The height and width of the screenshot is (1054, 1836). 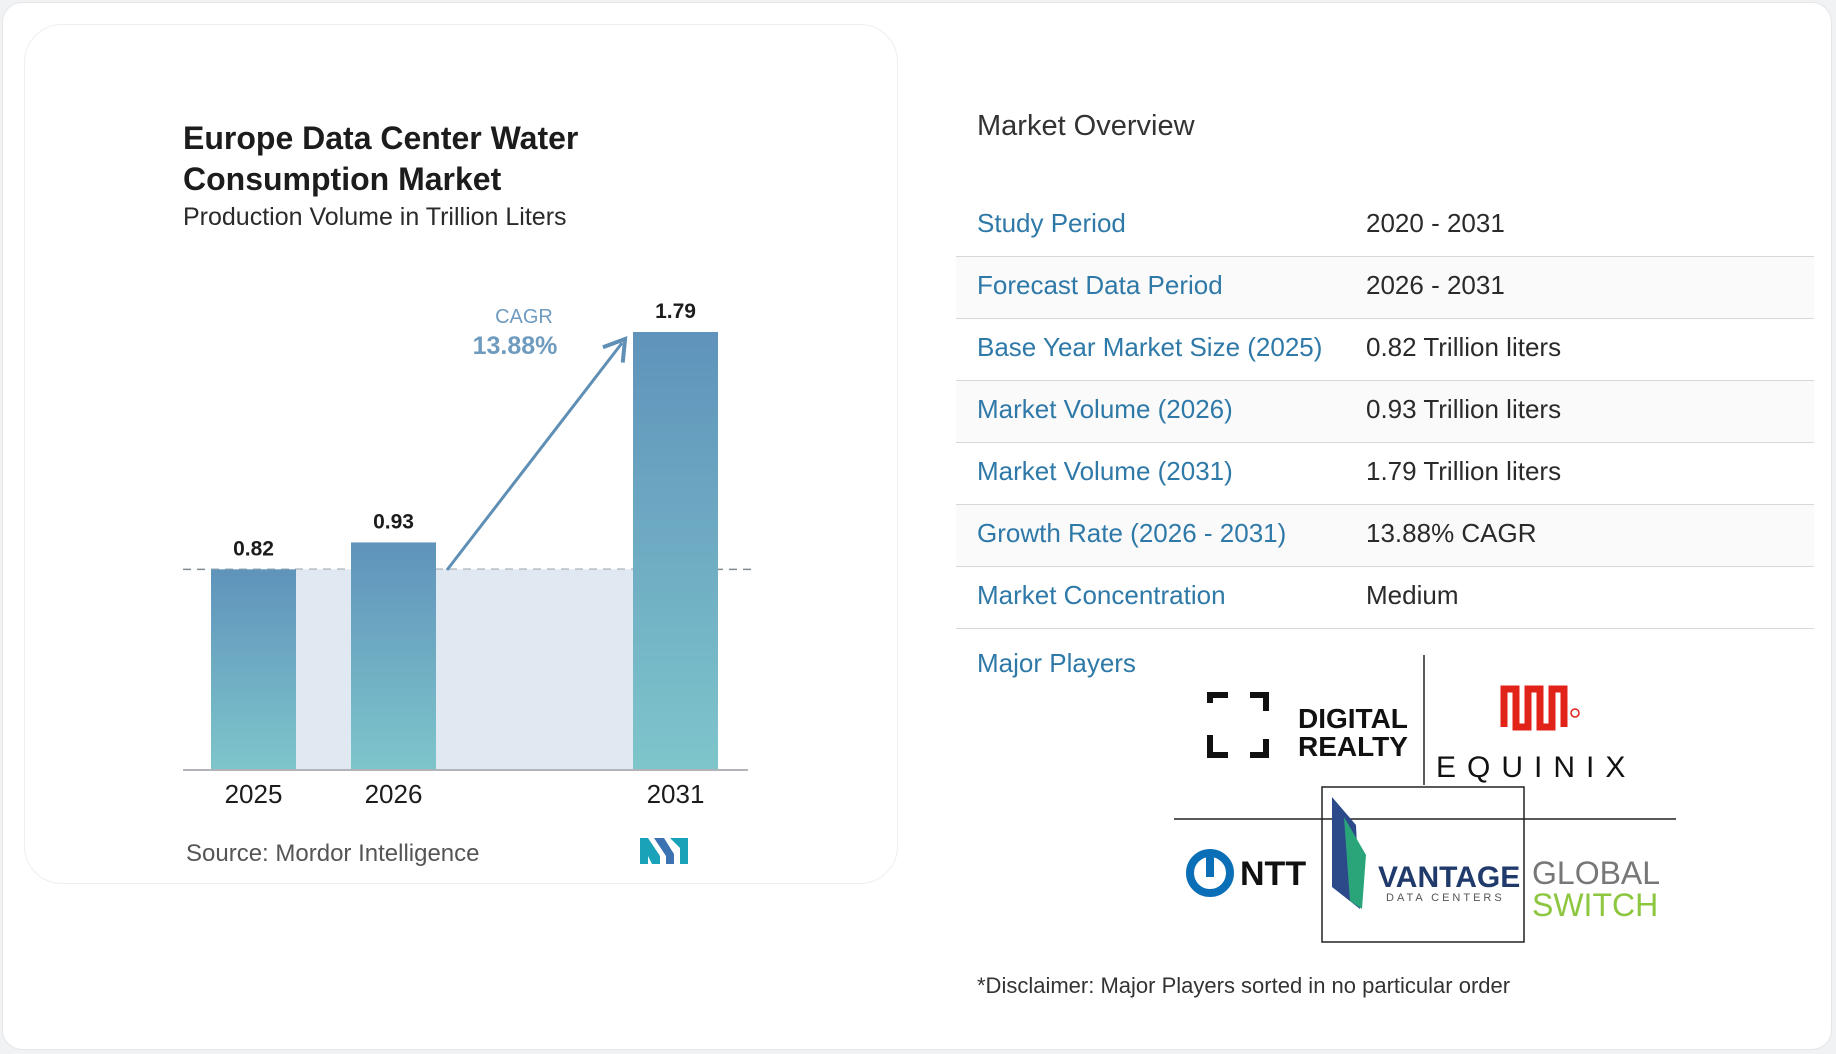 I want to click on overview-row: Study Period 2020 - 2031, so click(x=1385, y=226).